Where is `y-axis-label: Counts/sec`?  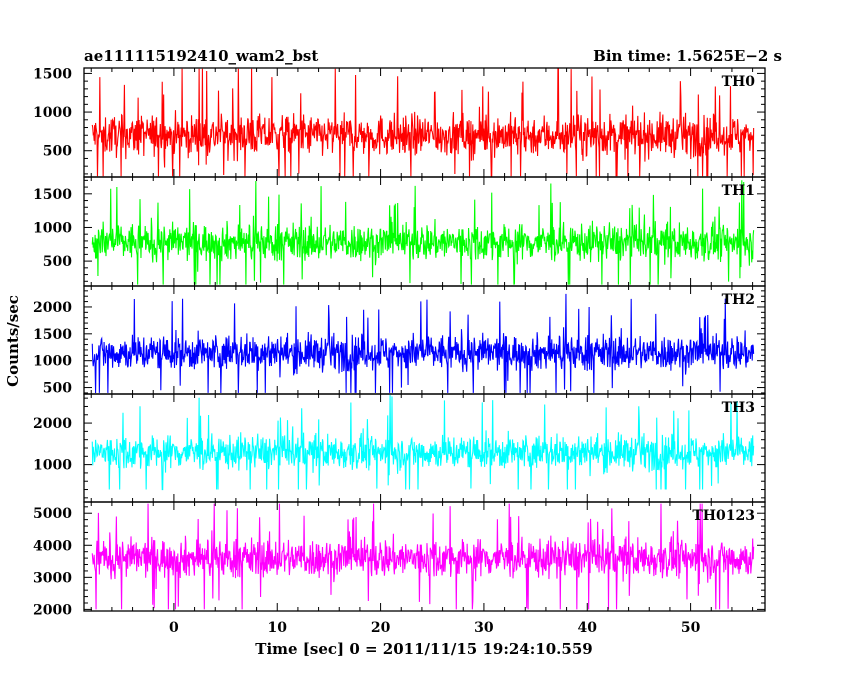 y-axis-label: Counts/sec is located at coordinates (13, 341).